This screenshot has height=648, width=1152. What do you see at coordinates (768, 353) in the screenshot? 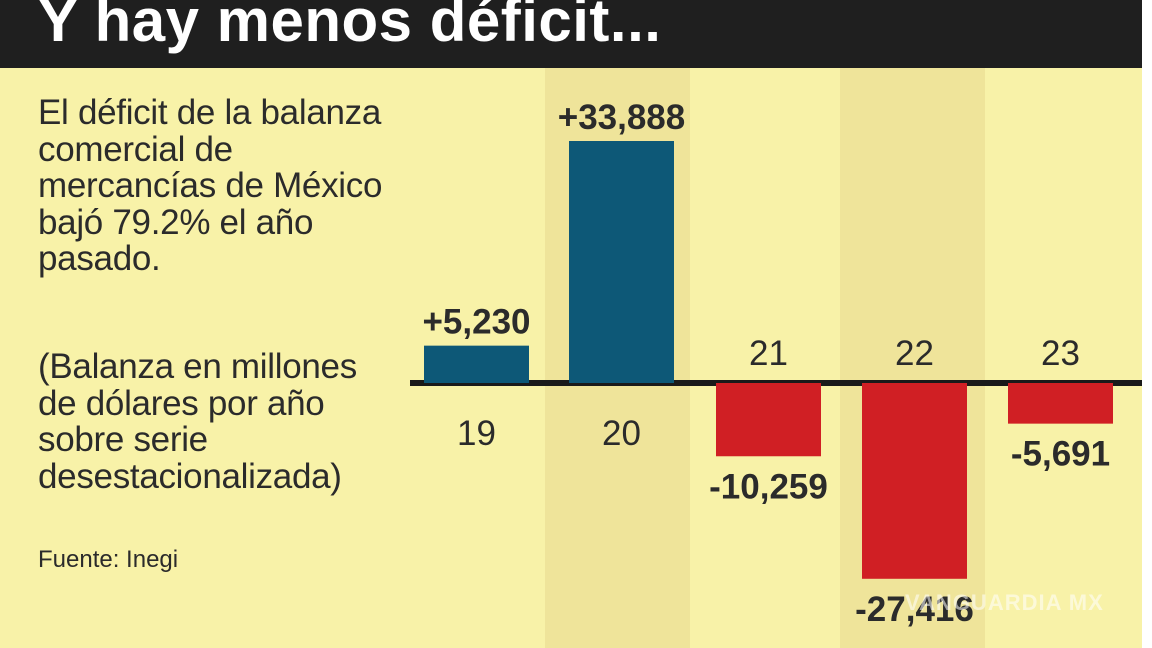
I see `category-label-21: 21` at bounding box center [768, 353].